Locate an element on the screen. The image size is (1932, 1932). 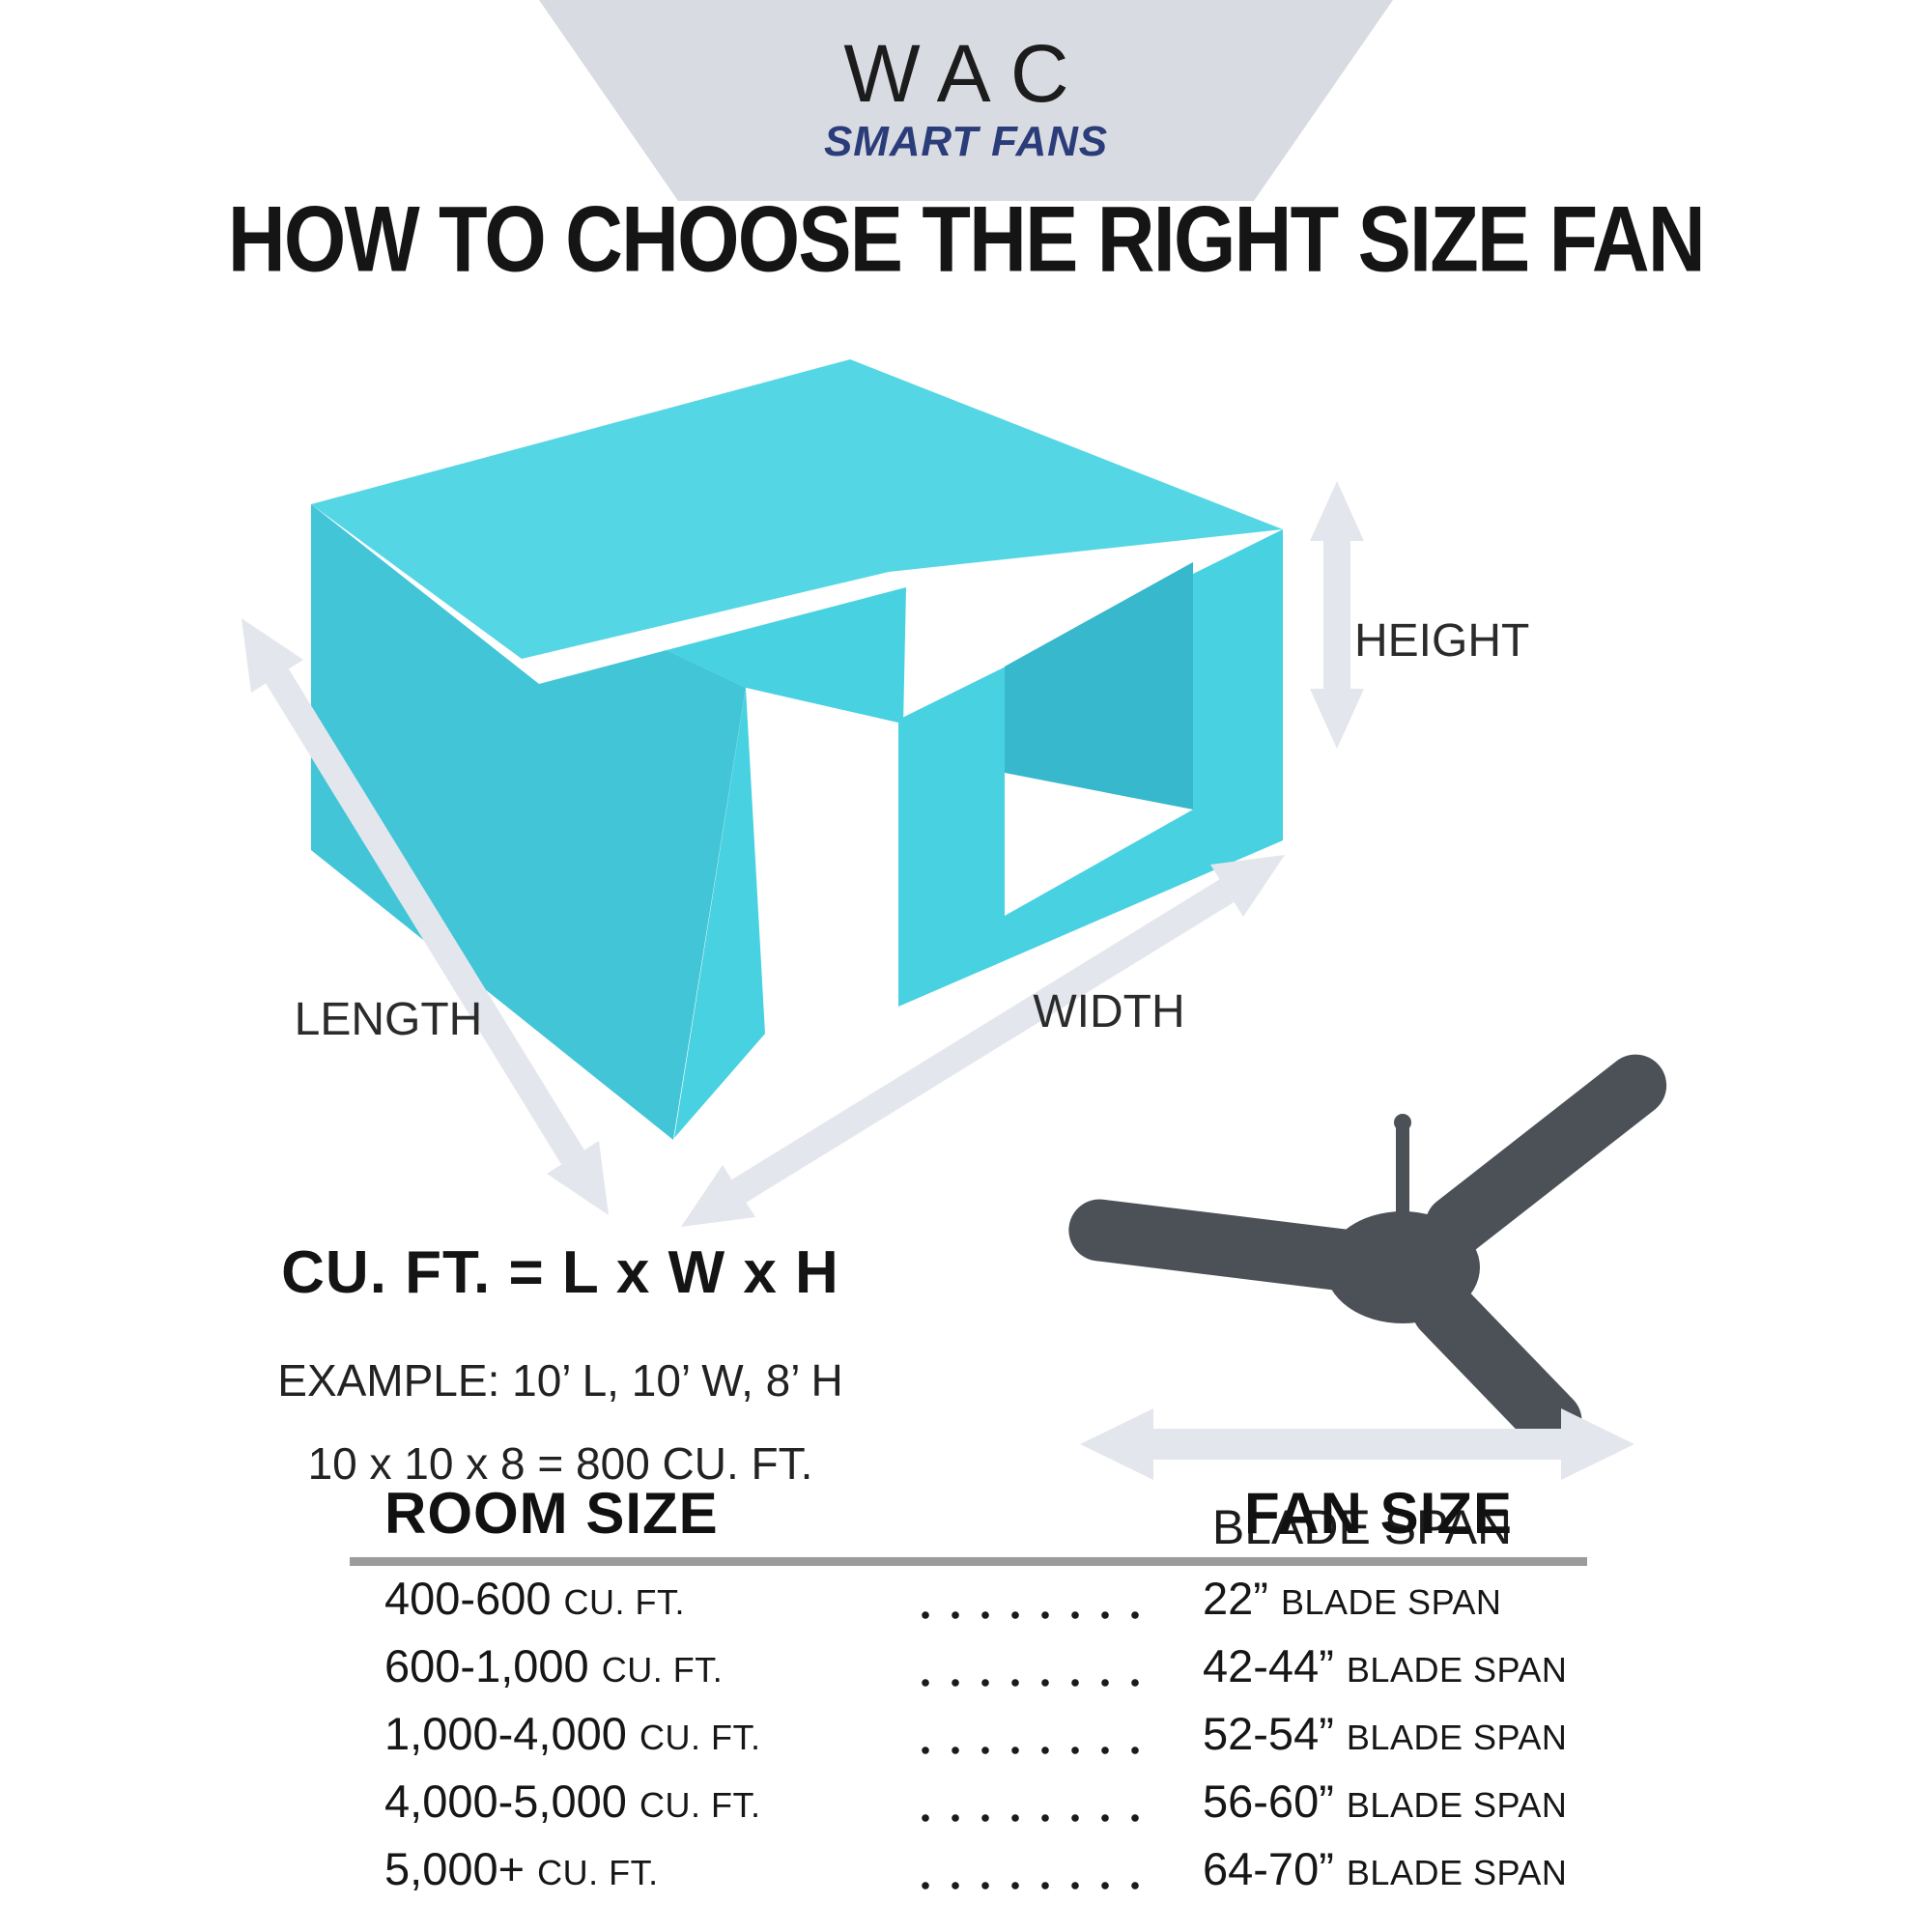
table-row: 1,000-4,000 CU. FT. 52-54” BLADE SPAN is located at coordinates (968, 1741).